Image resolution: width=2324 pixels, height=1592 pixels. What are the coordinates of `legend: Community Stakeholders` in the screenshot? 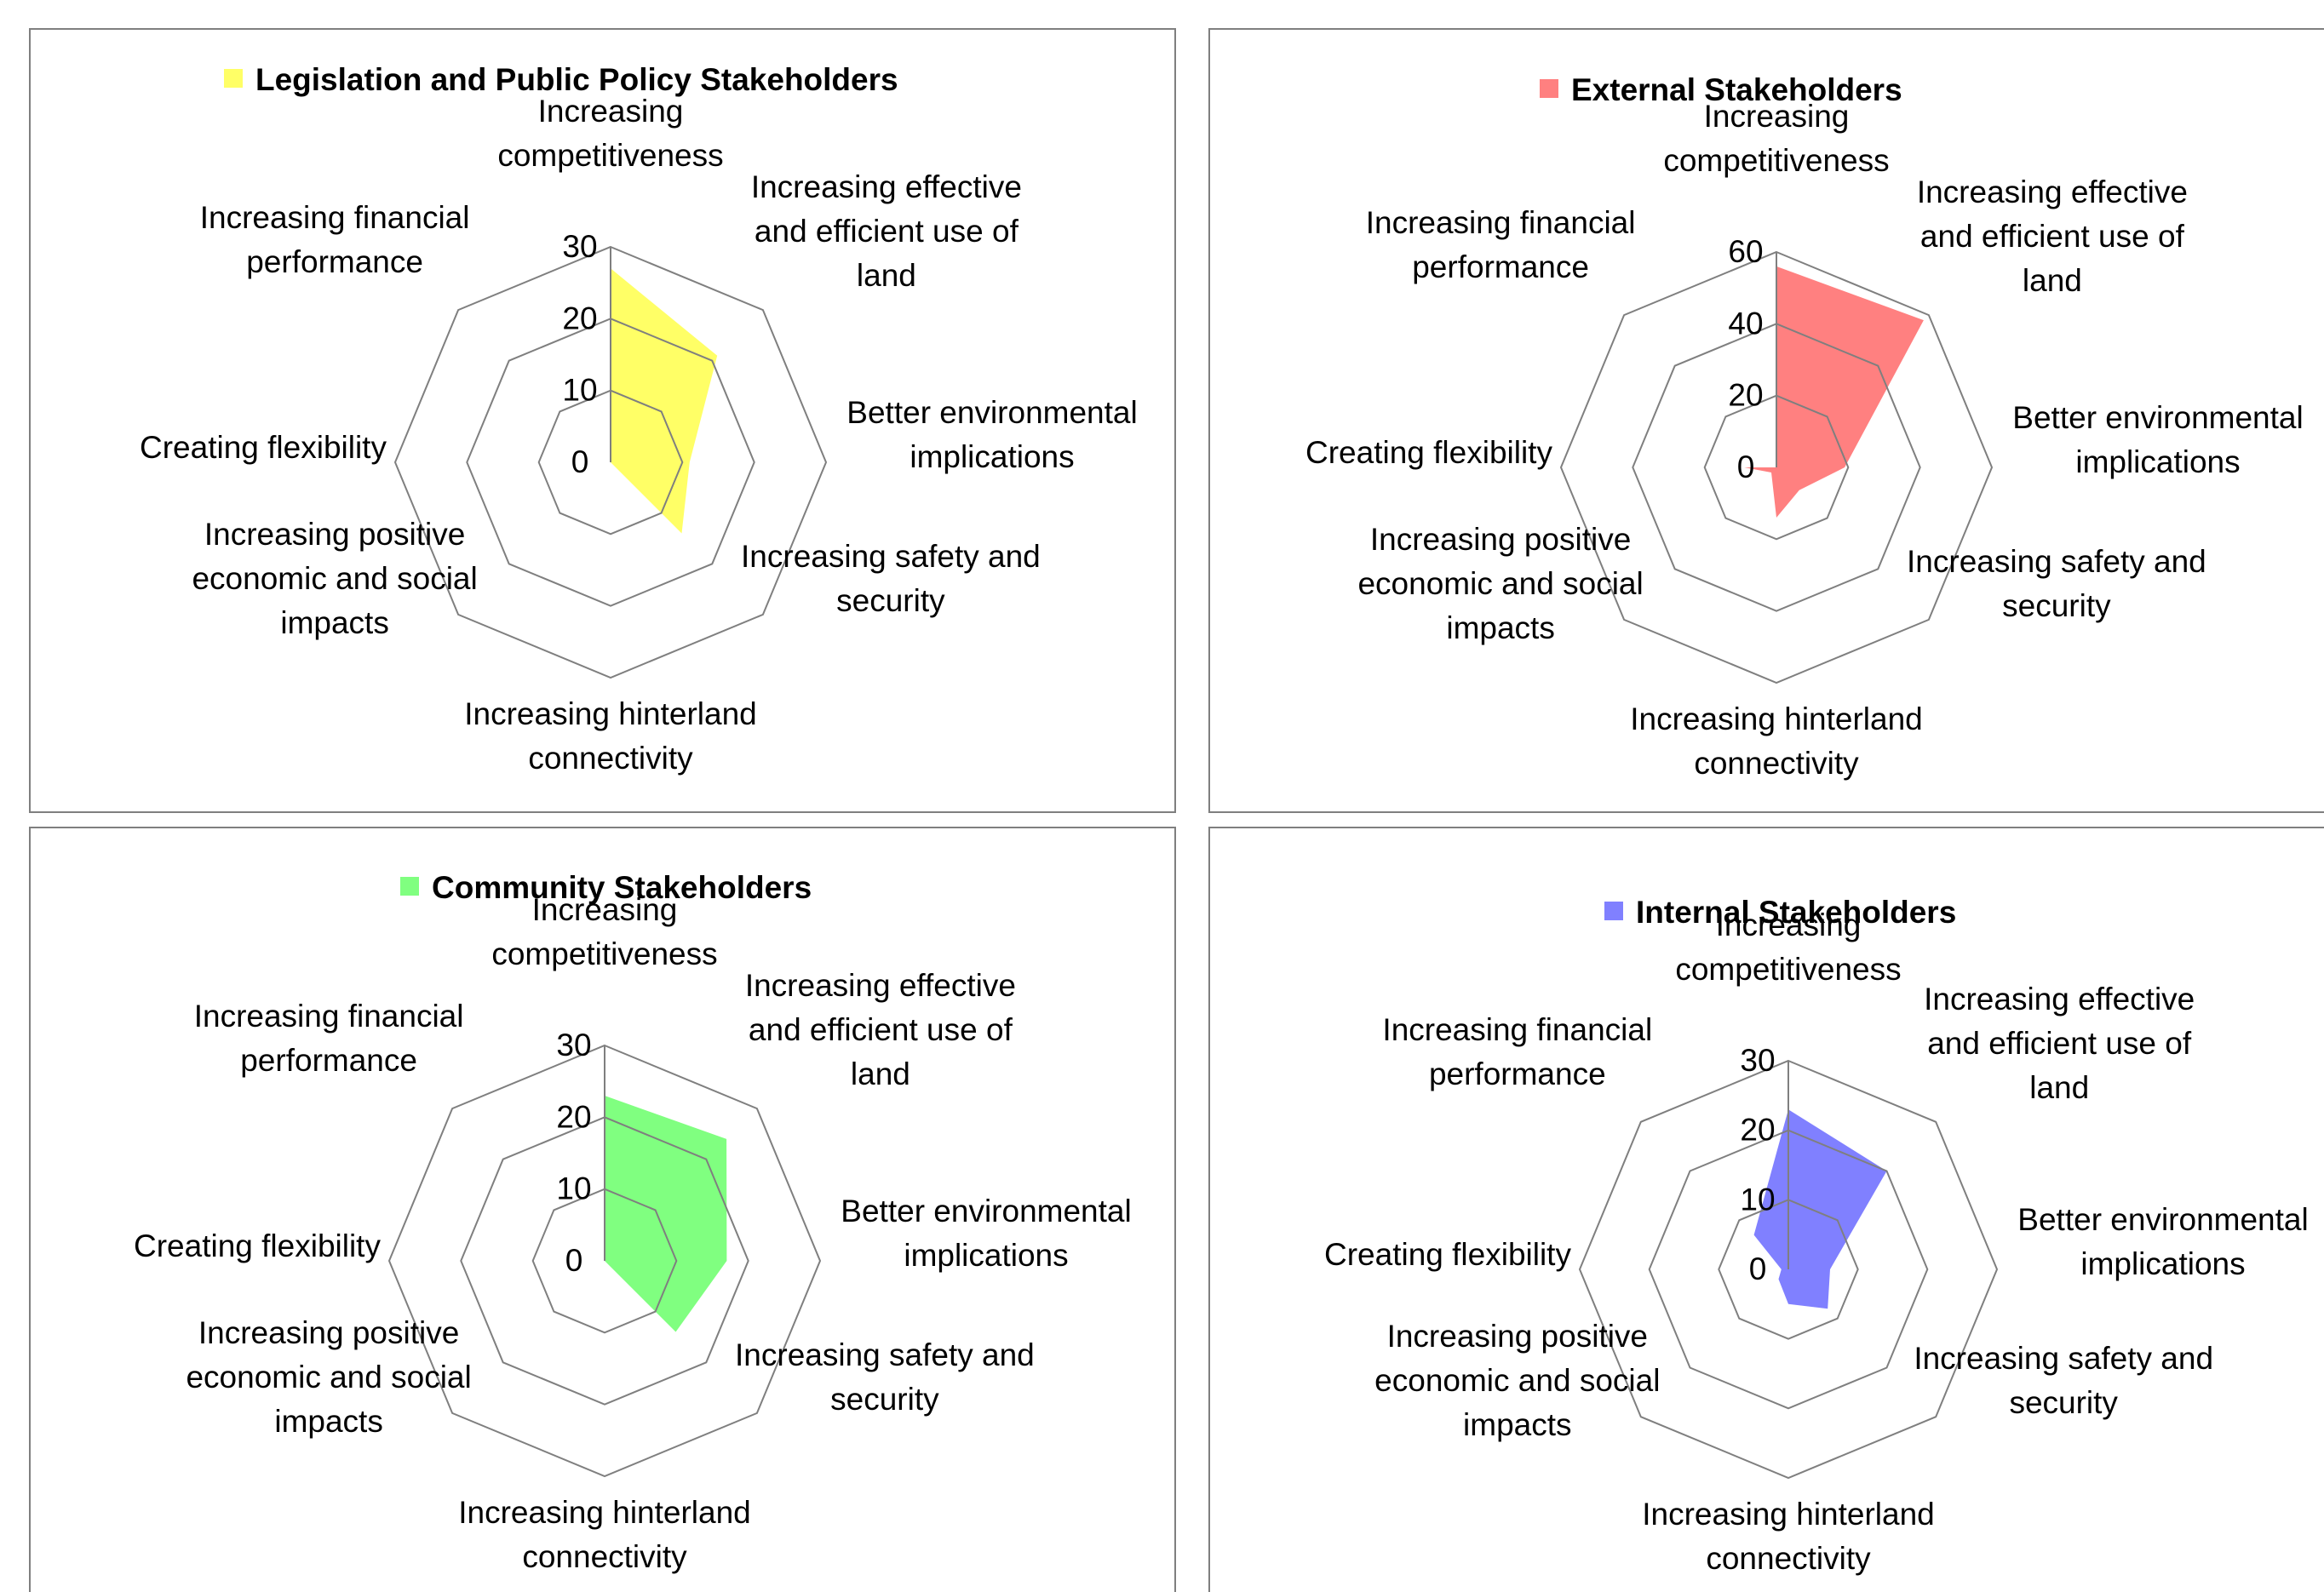 It's located at (606, 887).